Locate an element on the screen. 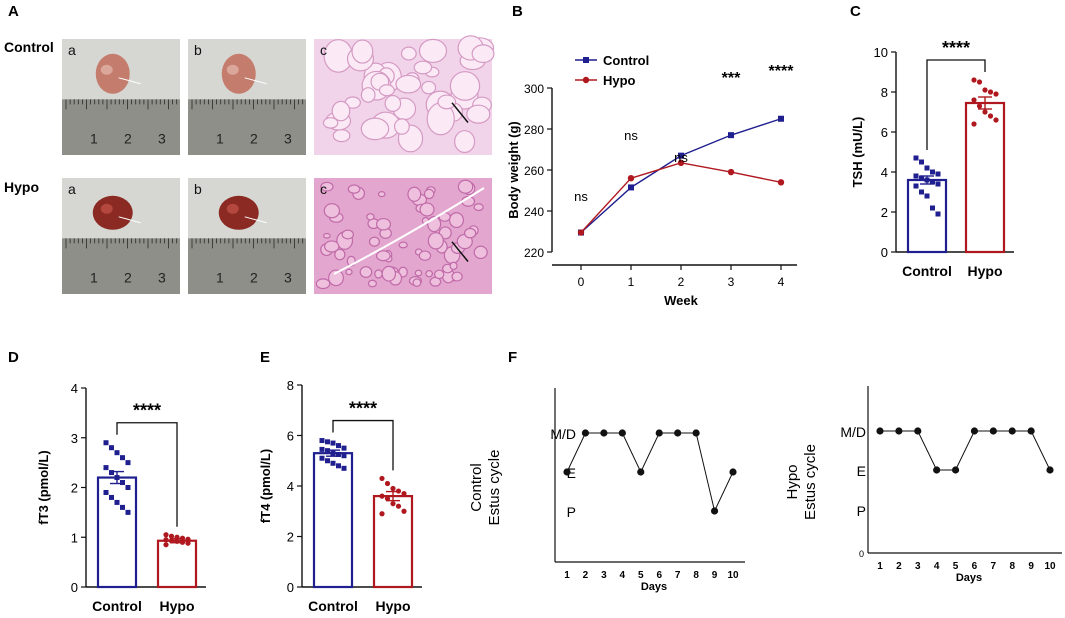 This screenshot has width=1065, height=618. panel-letter-a: A is located at coordinates (13, 11).